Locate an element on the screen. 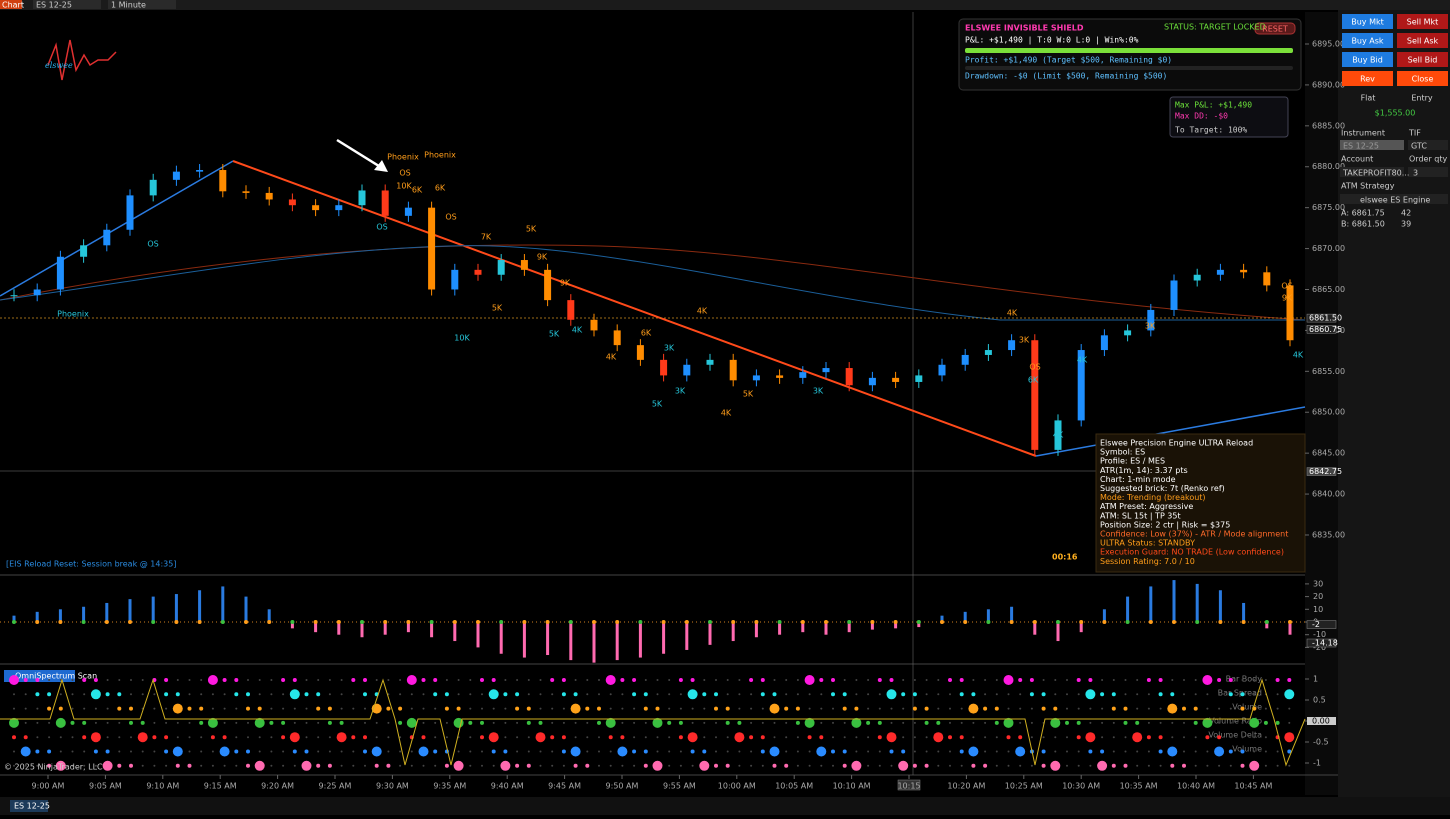 The image size is (1450, 819). order-button-label: Rev is located at coordinates (1367, 79).